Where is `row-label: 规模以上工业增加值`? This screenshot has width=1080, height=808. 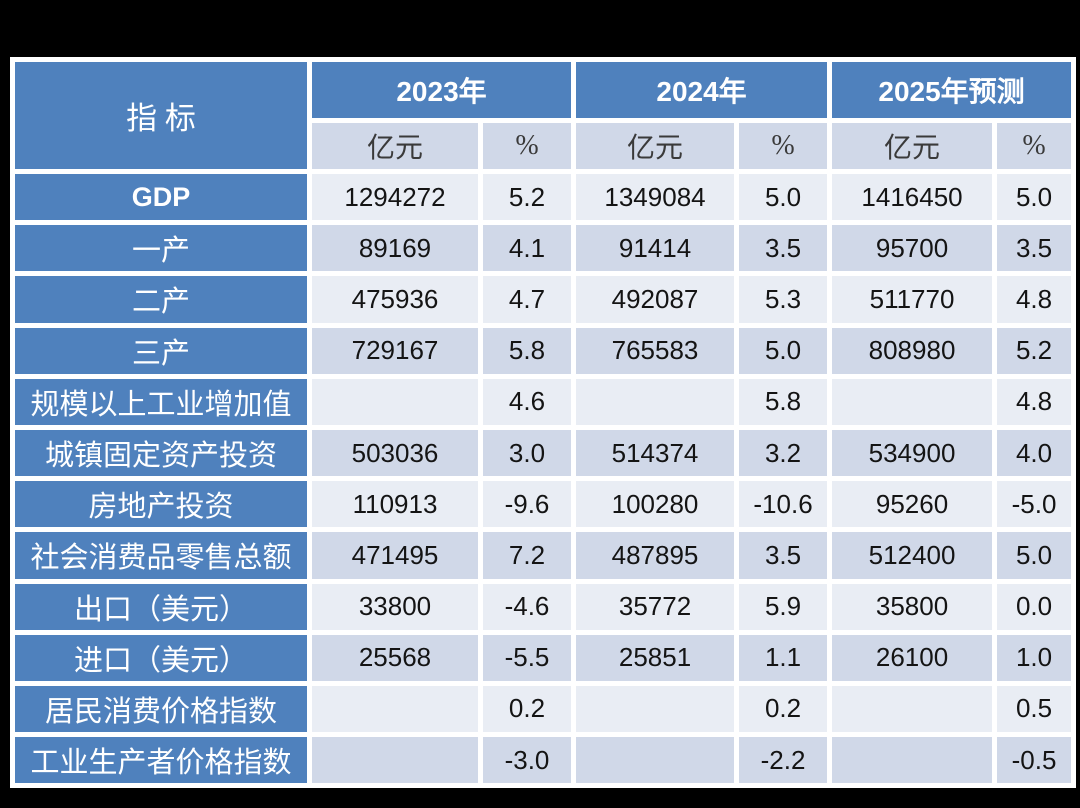
row-label: 规模以上工业增加值 is located at coordinates (161, 401).